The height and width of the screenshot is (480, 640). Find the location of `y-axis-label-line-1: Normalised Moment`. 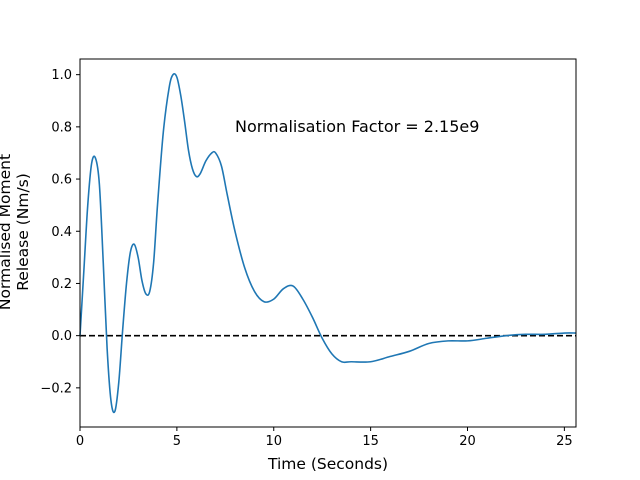

y-axis-label-line-1: Normalised Moment is located at coordinates (7, 232).